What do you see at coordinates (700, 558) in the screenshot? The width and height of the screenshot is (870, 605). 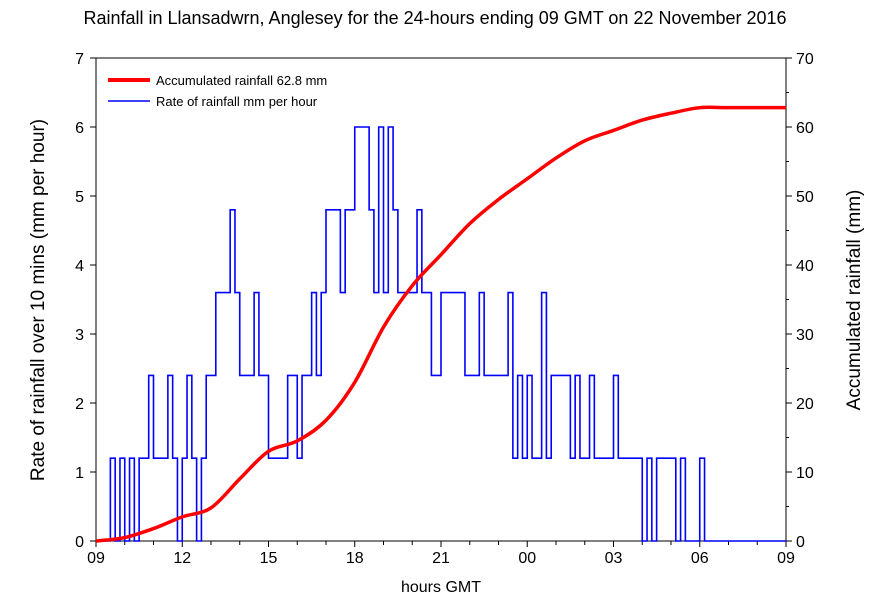 I see `x-tick-label: 06` at bounding box center [700, 558].